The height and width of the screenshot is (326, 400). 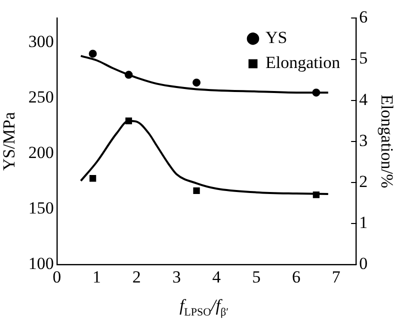 I want to click on y-tick-label: 300, so click(x=41, y=42).